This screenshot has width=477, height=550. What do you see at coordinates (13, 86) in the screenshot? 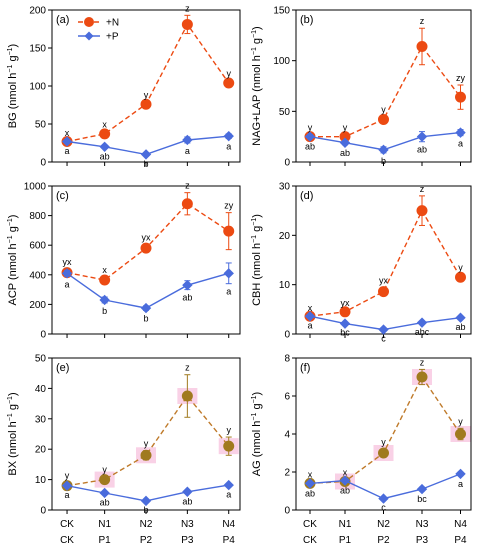
I see `y-axis-label: BG (nmol h−1 g−1)` at bounding box center [13, 86].